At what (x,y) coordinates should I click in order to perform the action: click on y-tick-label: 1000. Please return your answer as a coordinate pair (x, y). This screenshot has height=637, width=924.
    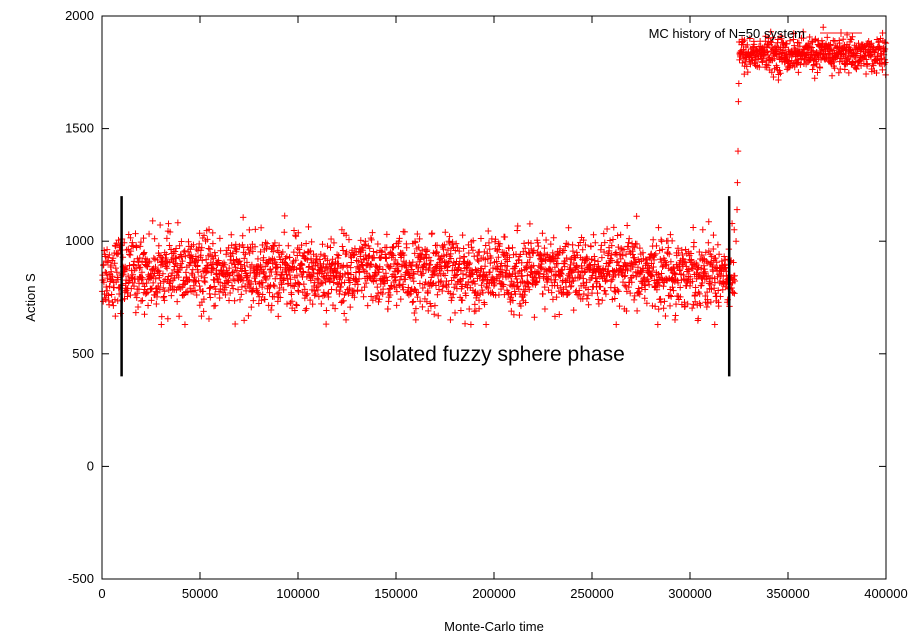
    Looking at the image, I should click on (79, 240).